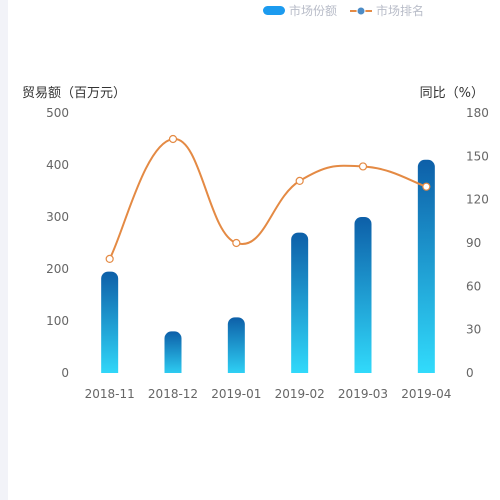 The height and width of the screenshot is (500, 500). What do you see at coordinates (110, 394) in the screenshot?
I see `x-tick: 2018-11` at bounding box center [110, 394].